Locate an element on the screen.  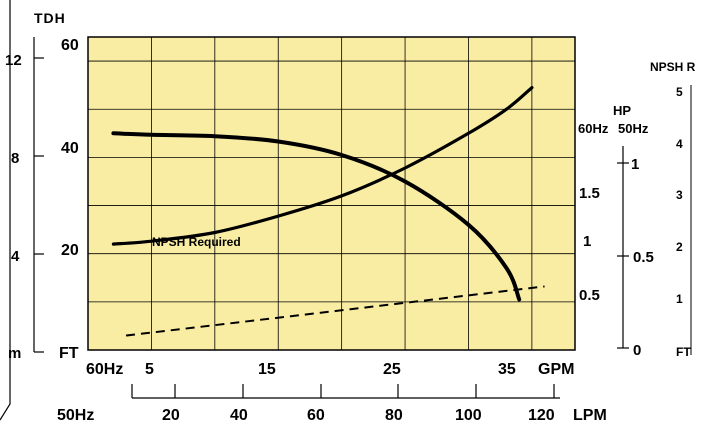
npsh-tick: 2 is located at coordinates (679, 247).